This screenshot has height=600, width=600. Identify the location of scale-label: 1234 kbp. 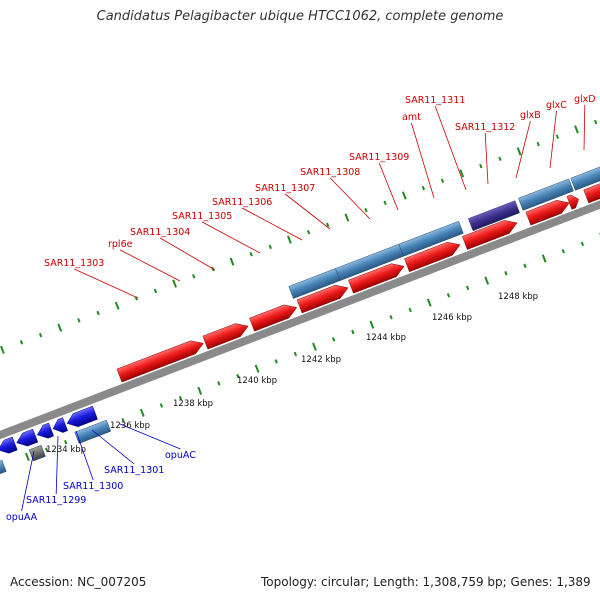
(66, 450).